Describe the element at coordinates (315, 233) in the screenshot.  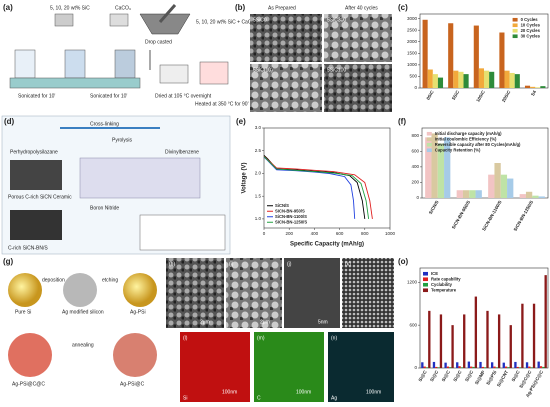
I see `x-tick-label: 400` at that location.